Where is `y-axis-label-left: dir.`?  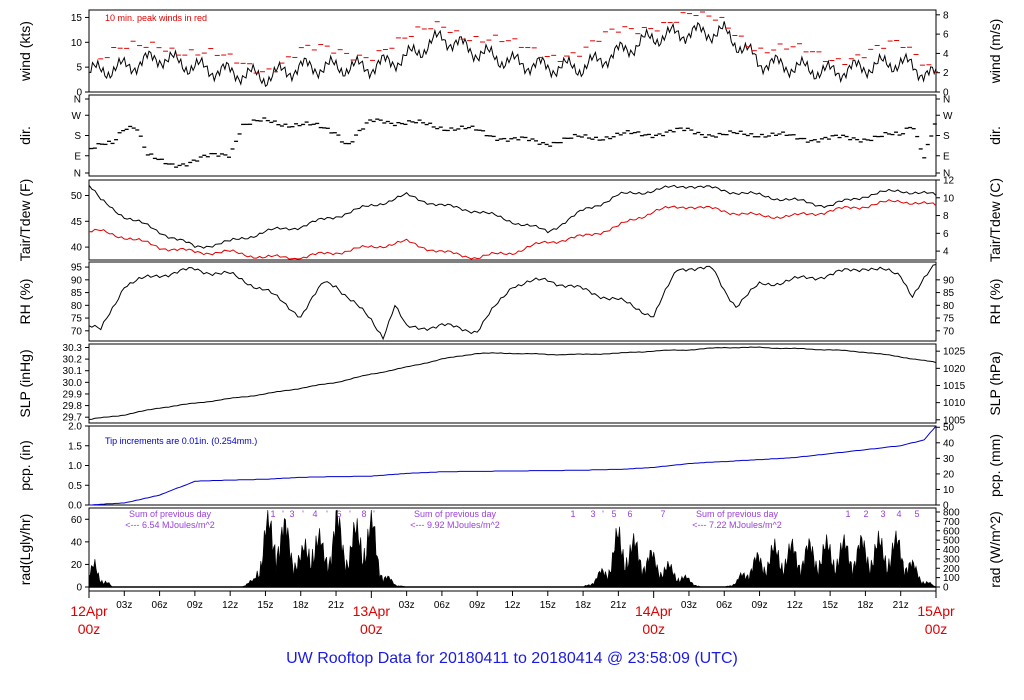 y-axis-label-left: dir. is located at coordinates (25, 135).